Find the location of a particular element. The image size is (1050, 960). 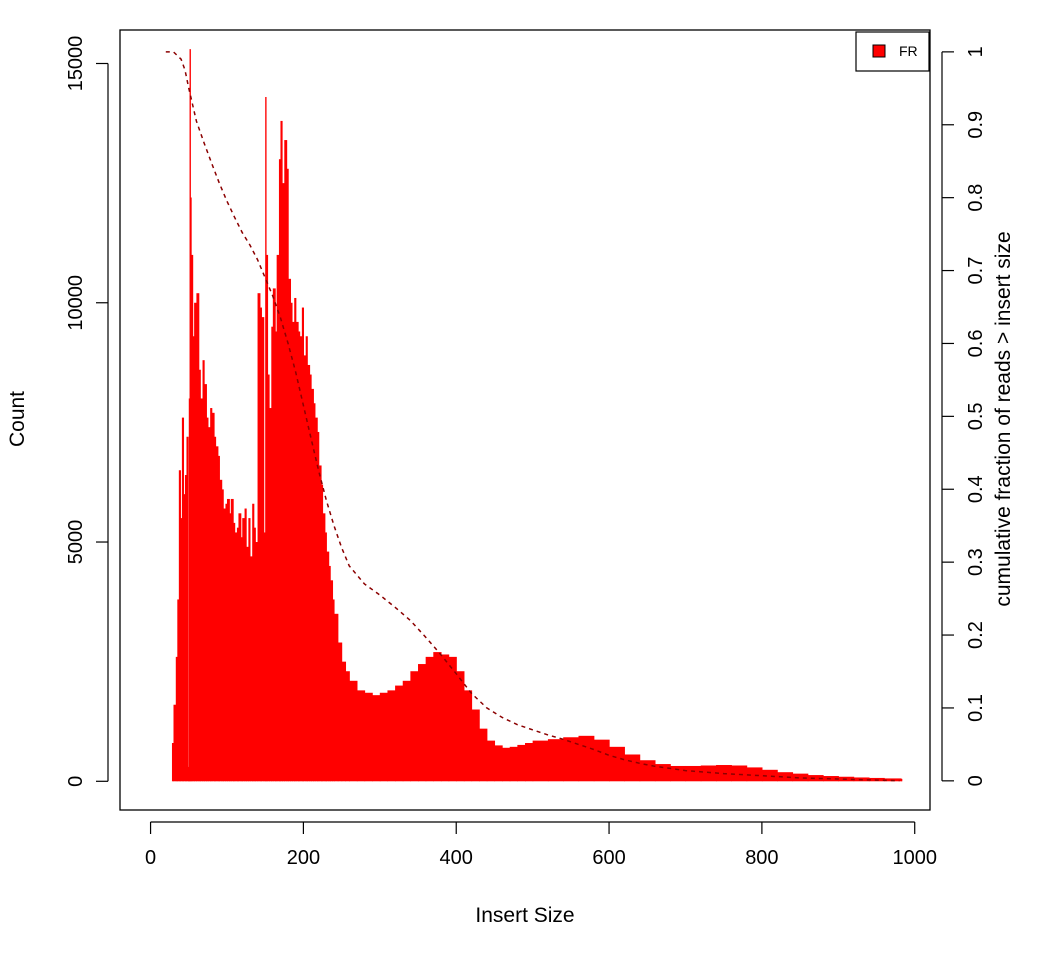

y2-tick-label: 0.6 is located at coordinates (976, 344).